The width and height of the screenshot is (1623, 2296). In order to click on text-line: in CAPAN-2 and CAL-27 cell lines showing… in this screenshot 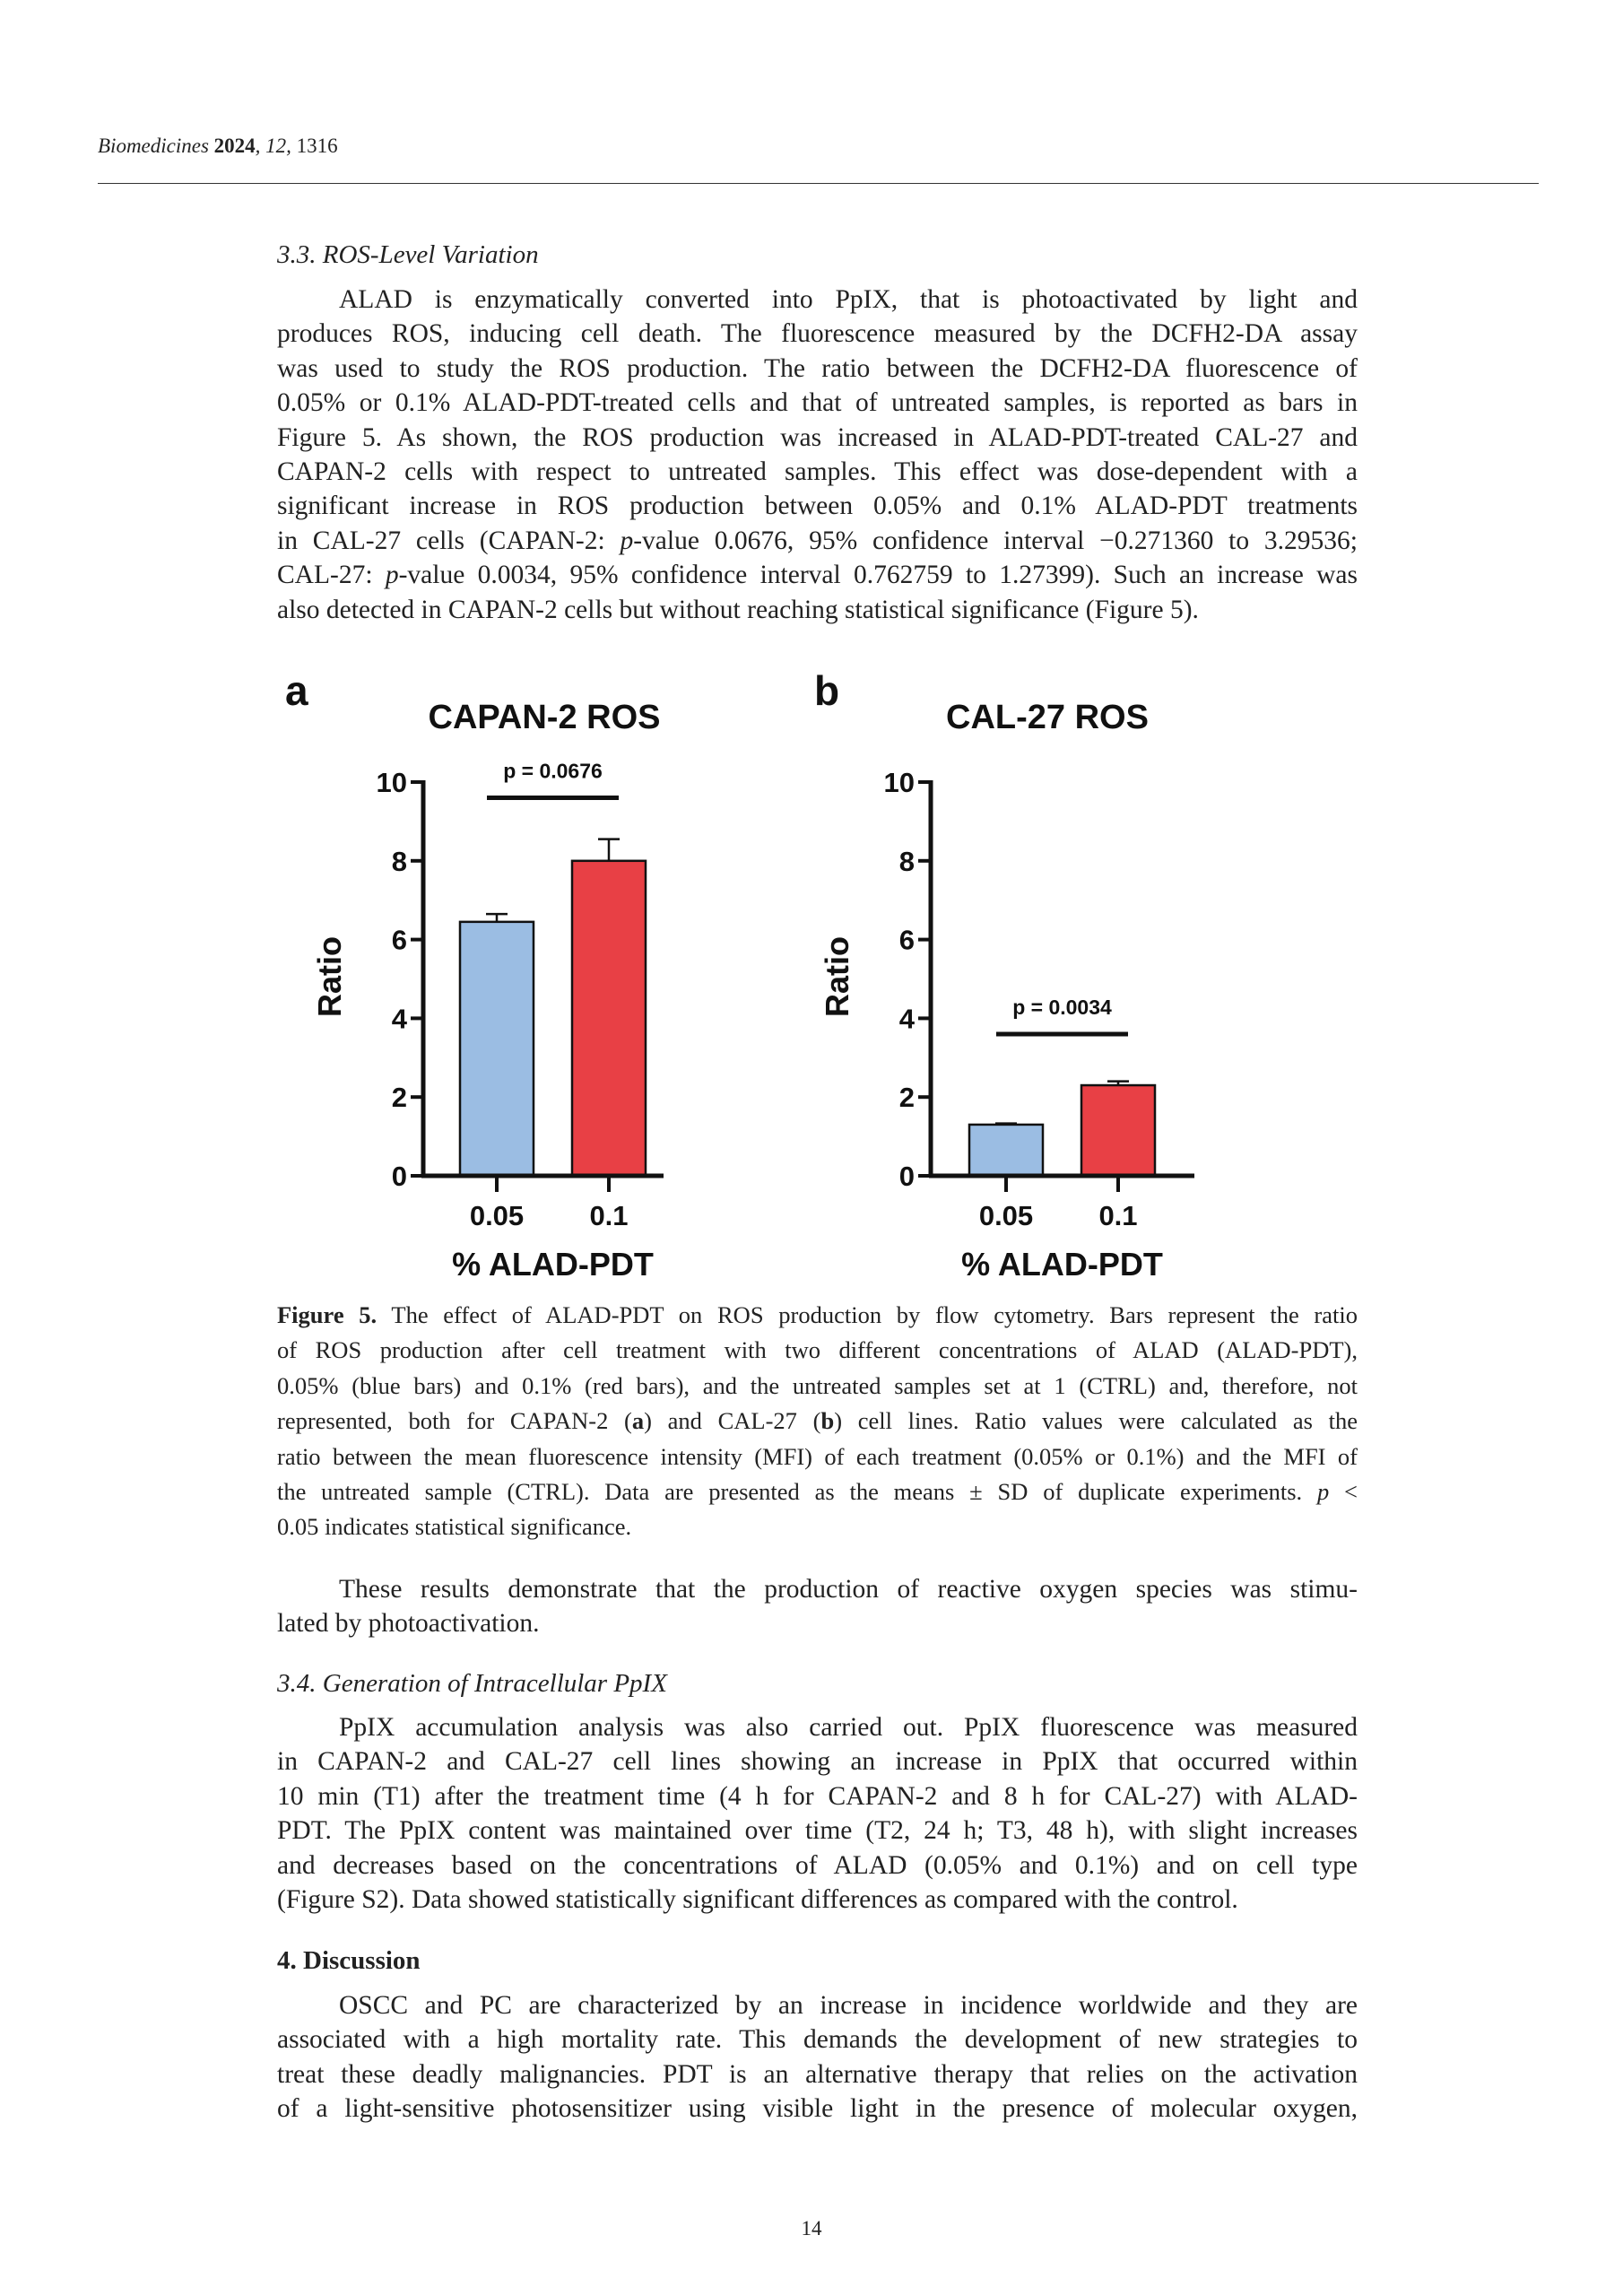, I will do `click(817, 1762)`.